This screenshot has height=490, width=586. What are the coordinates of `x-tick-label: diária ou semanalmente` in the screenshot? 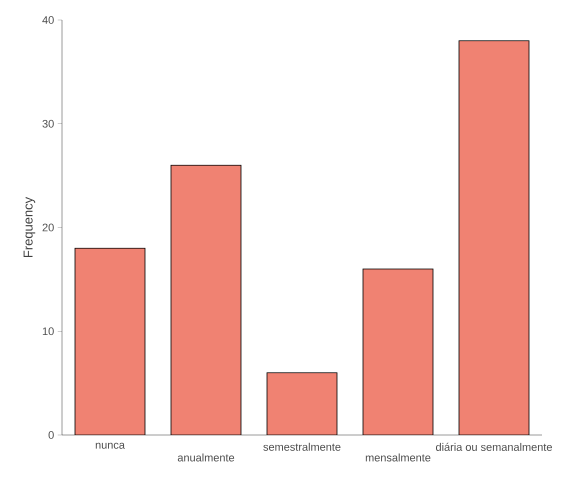 It's located at (494, 446).